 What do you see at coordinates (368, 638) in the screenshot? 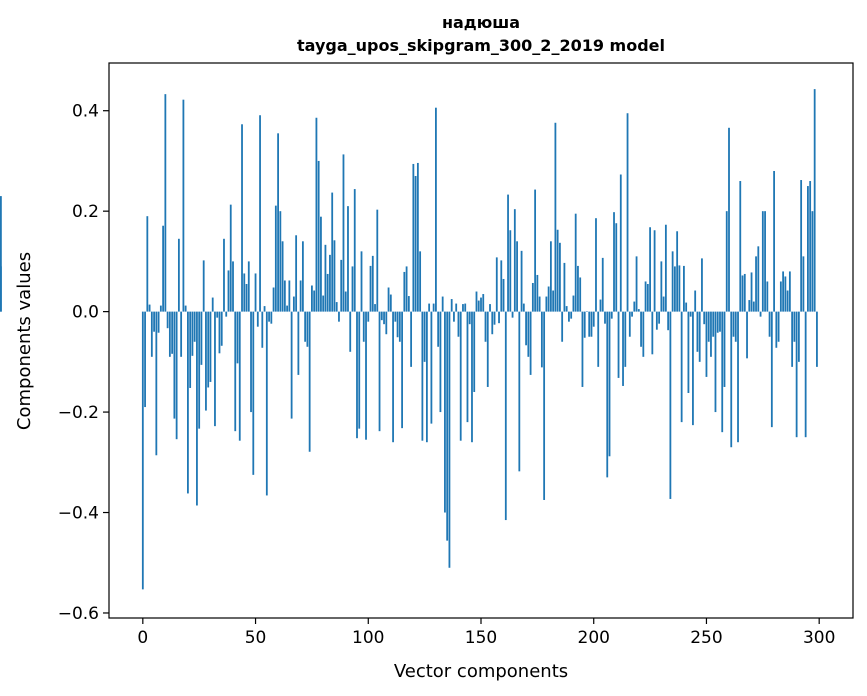
I see `x-tick-label: 100` at bounding box center [368, 638].